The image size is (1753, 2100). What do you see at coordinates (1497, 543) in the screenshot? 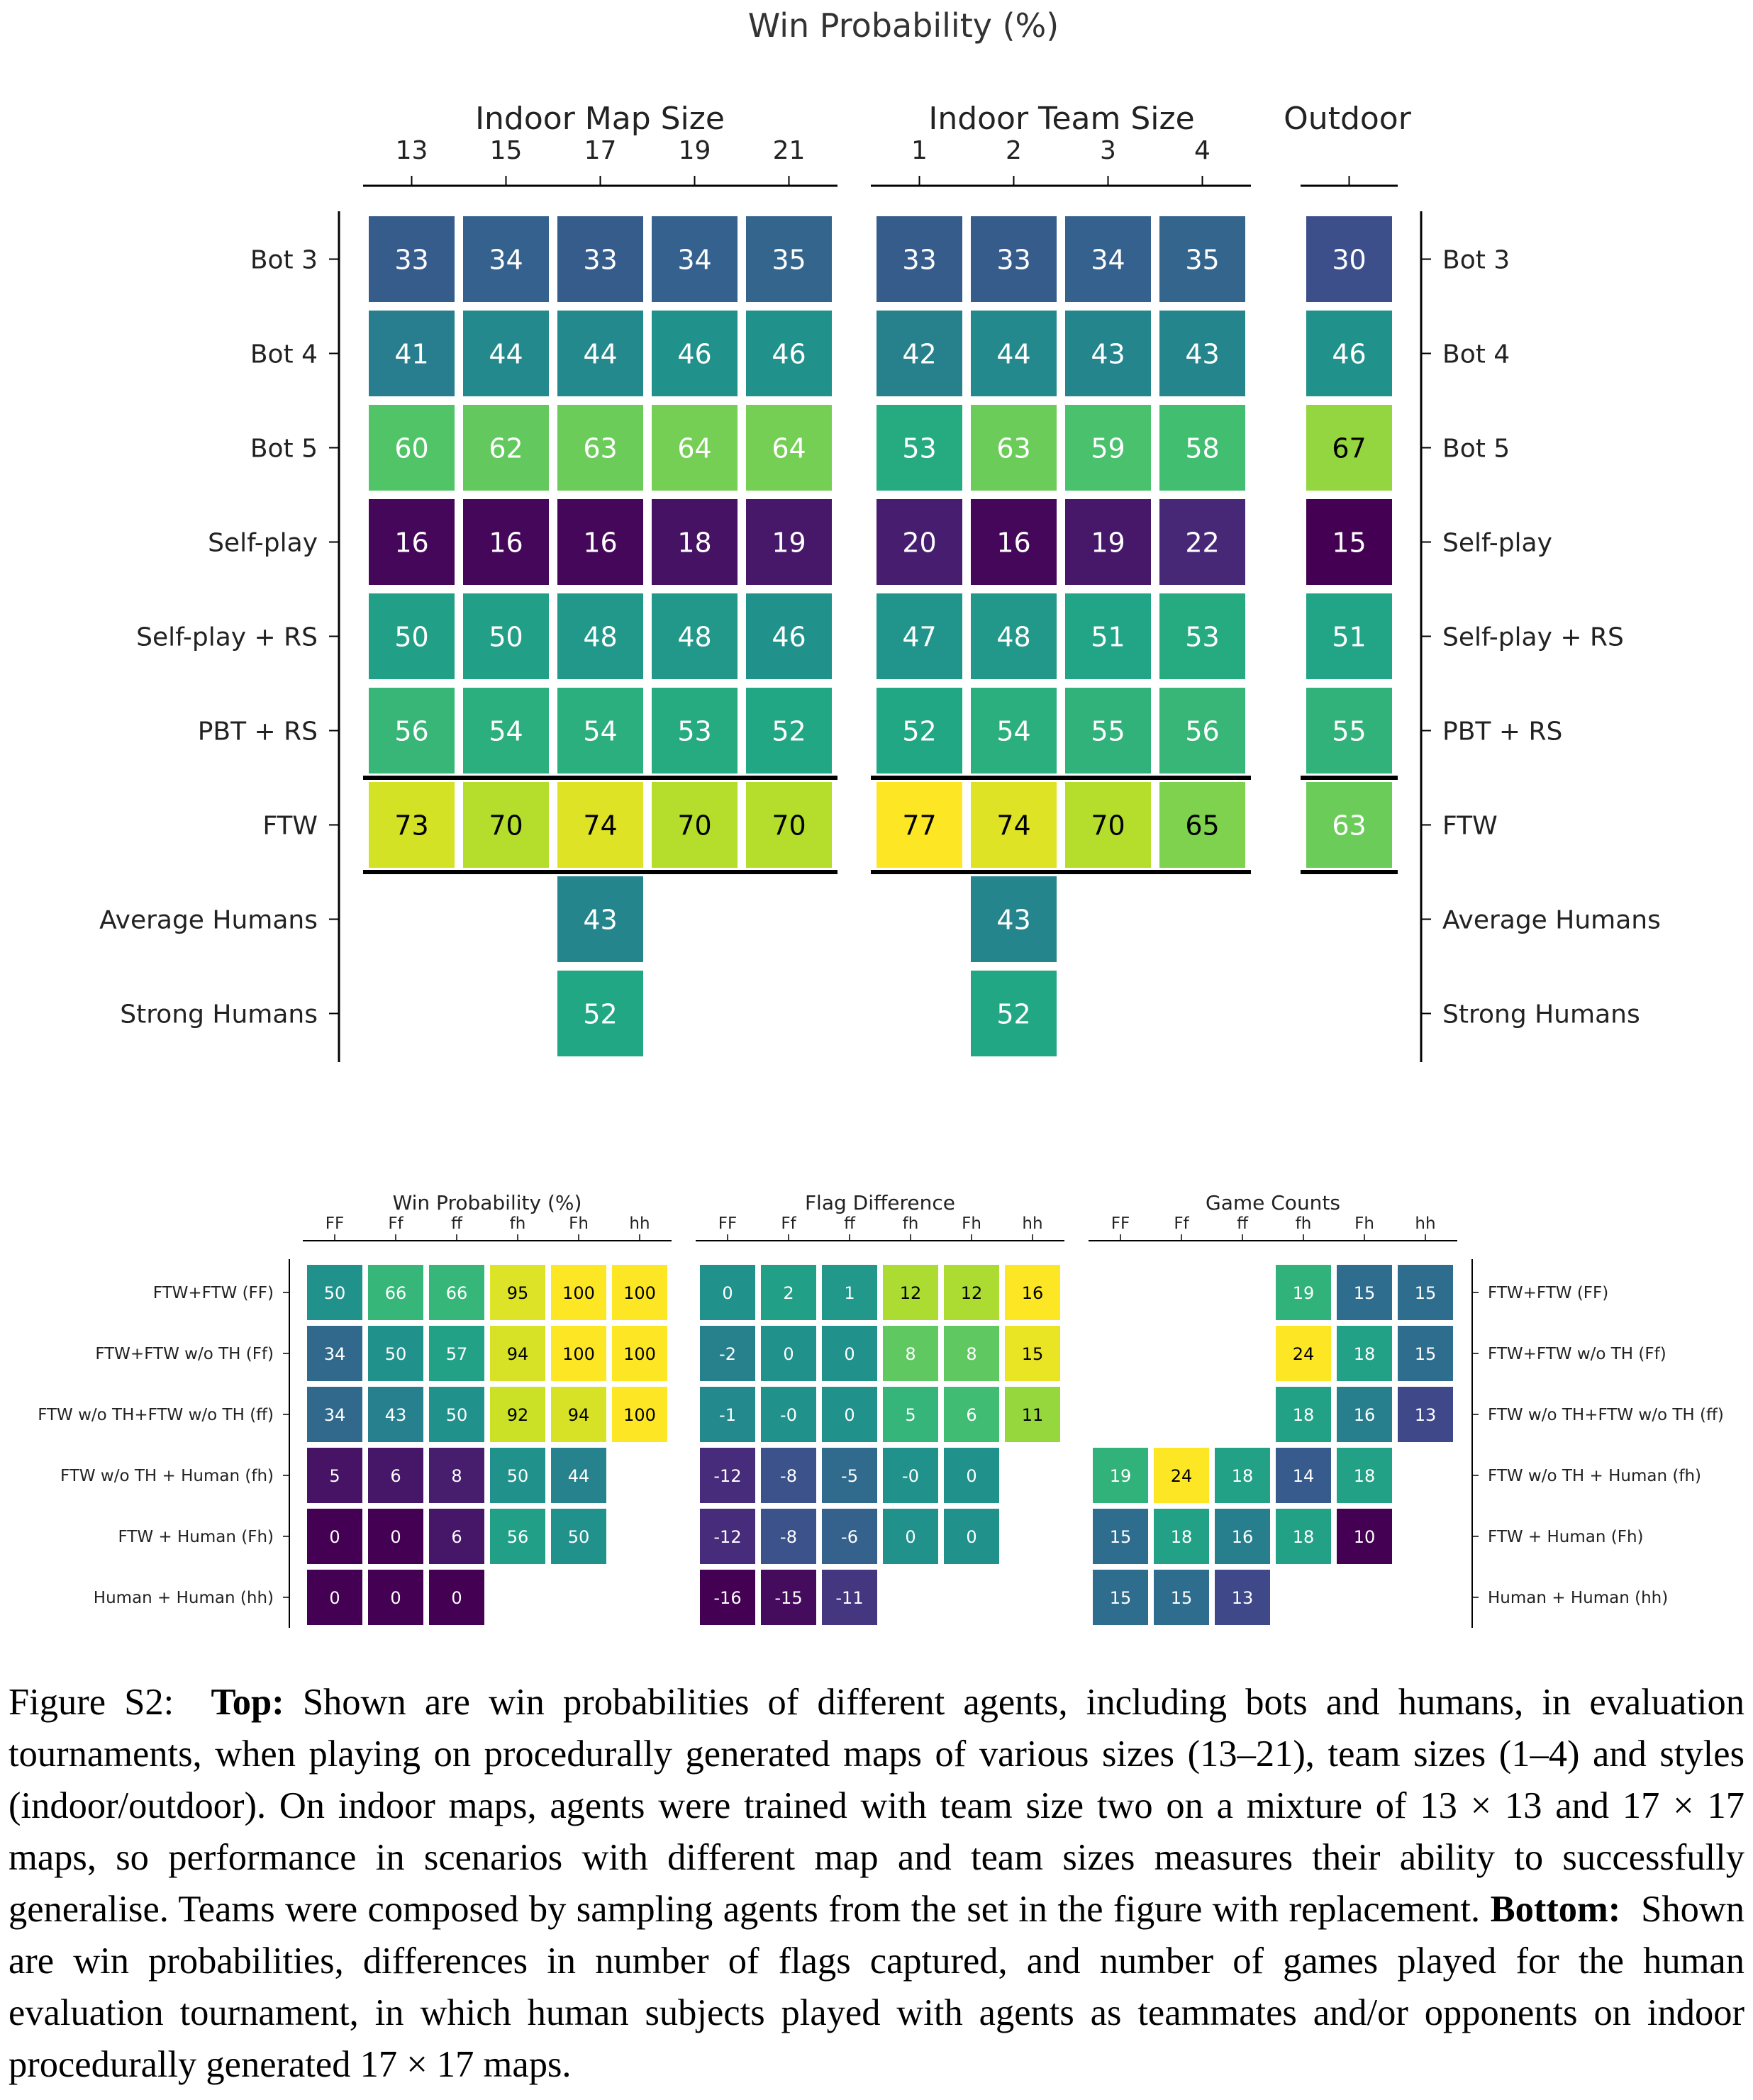
I see `row-label-right-self-play: Self-play` at bounding box center [1497, 543].